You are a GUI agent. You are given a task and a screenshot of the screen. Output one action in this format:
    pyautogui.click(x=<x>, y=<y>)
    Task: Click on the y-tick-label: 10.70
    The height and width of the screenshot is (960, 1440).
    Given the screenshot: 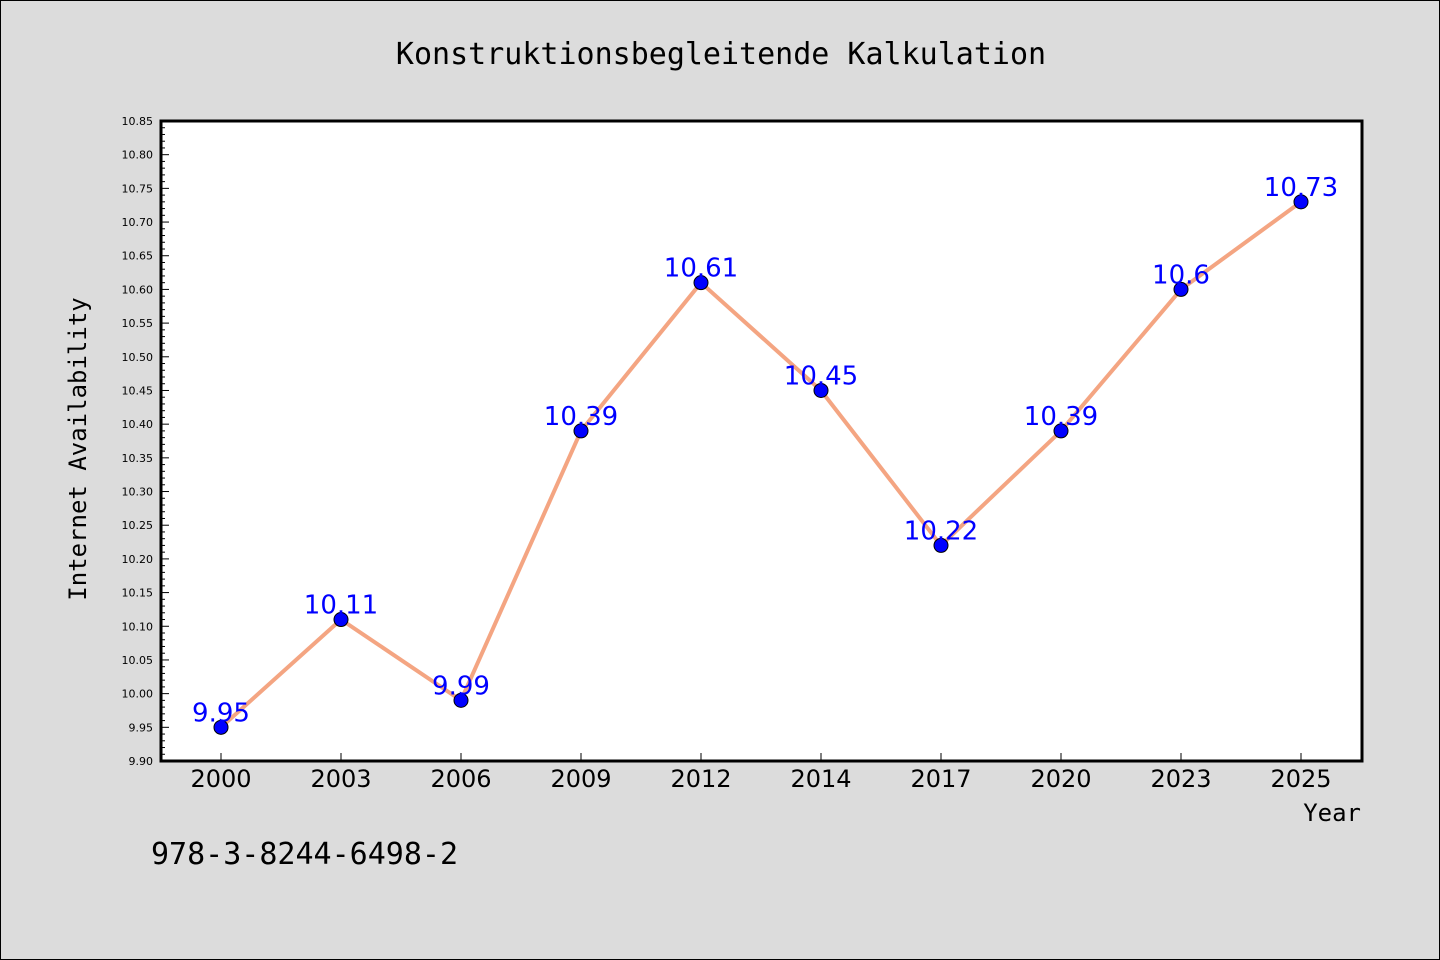 What is the action you would take?
    pyautogui.click(x=138, y=222)
    